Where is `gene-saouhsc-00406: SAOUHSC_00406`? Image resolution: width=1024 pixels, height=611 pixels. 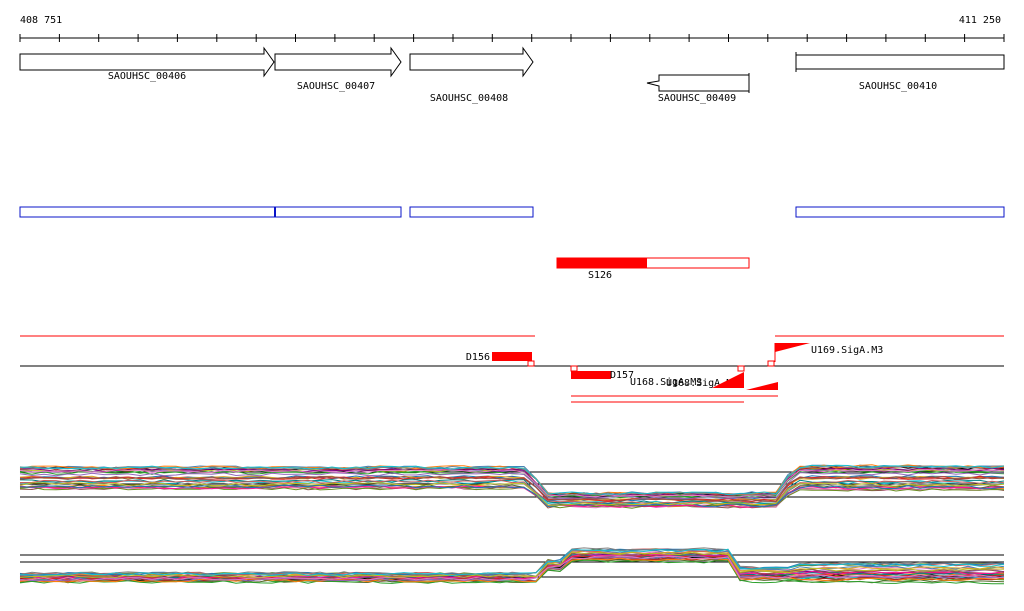 gene-saouhsc-00406: SAOUHSC_00406 is located at coordinates (147, 64).